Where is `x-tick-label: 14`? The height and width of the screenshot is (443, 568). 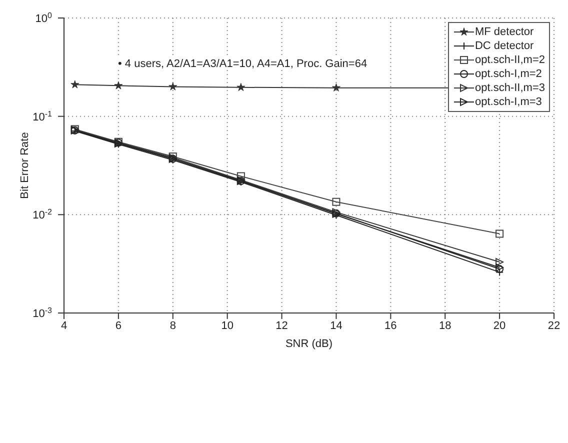
x-tick-label: 14 is located at coordinates (336, 326).